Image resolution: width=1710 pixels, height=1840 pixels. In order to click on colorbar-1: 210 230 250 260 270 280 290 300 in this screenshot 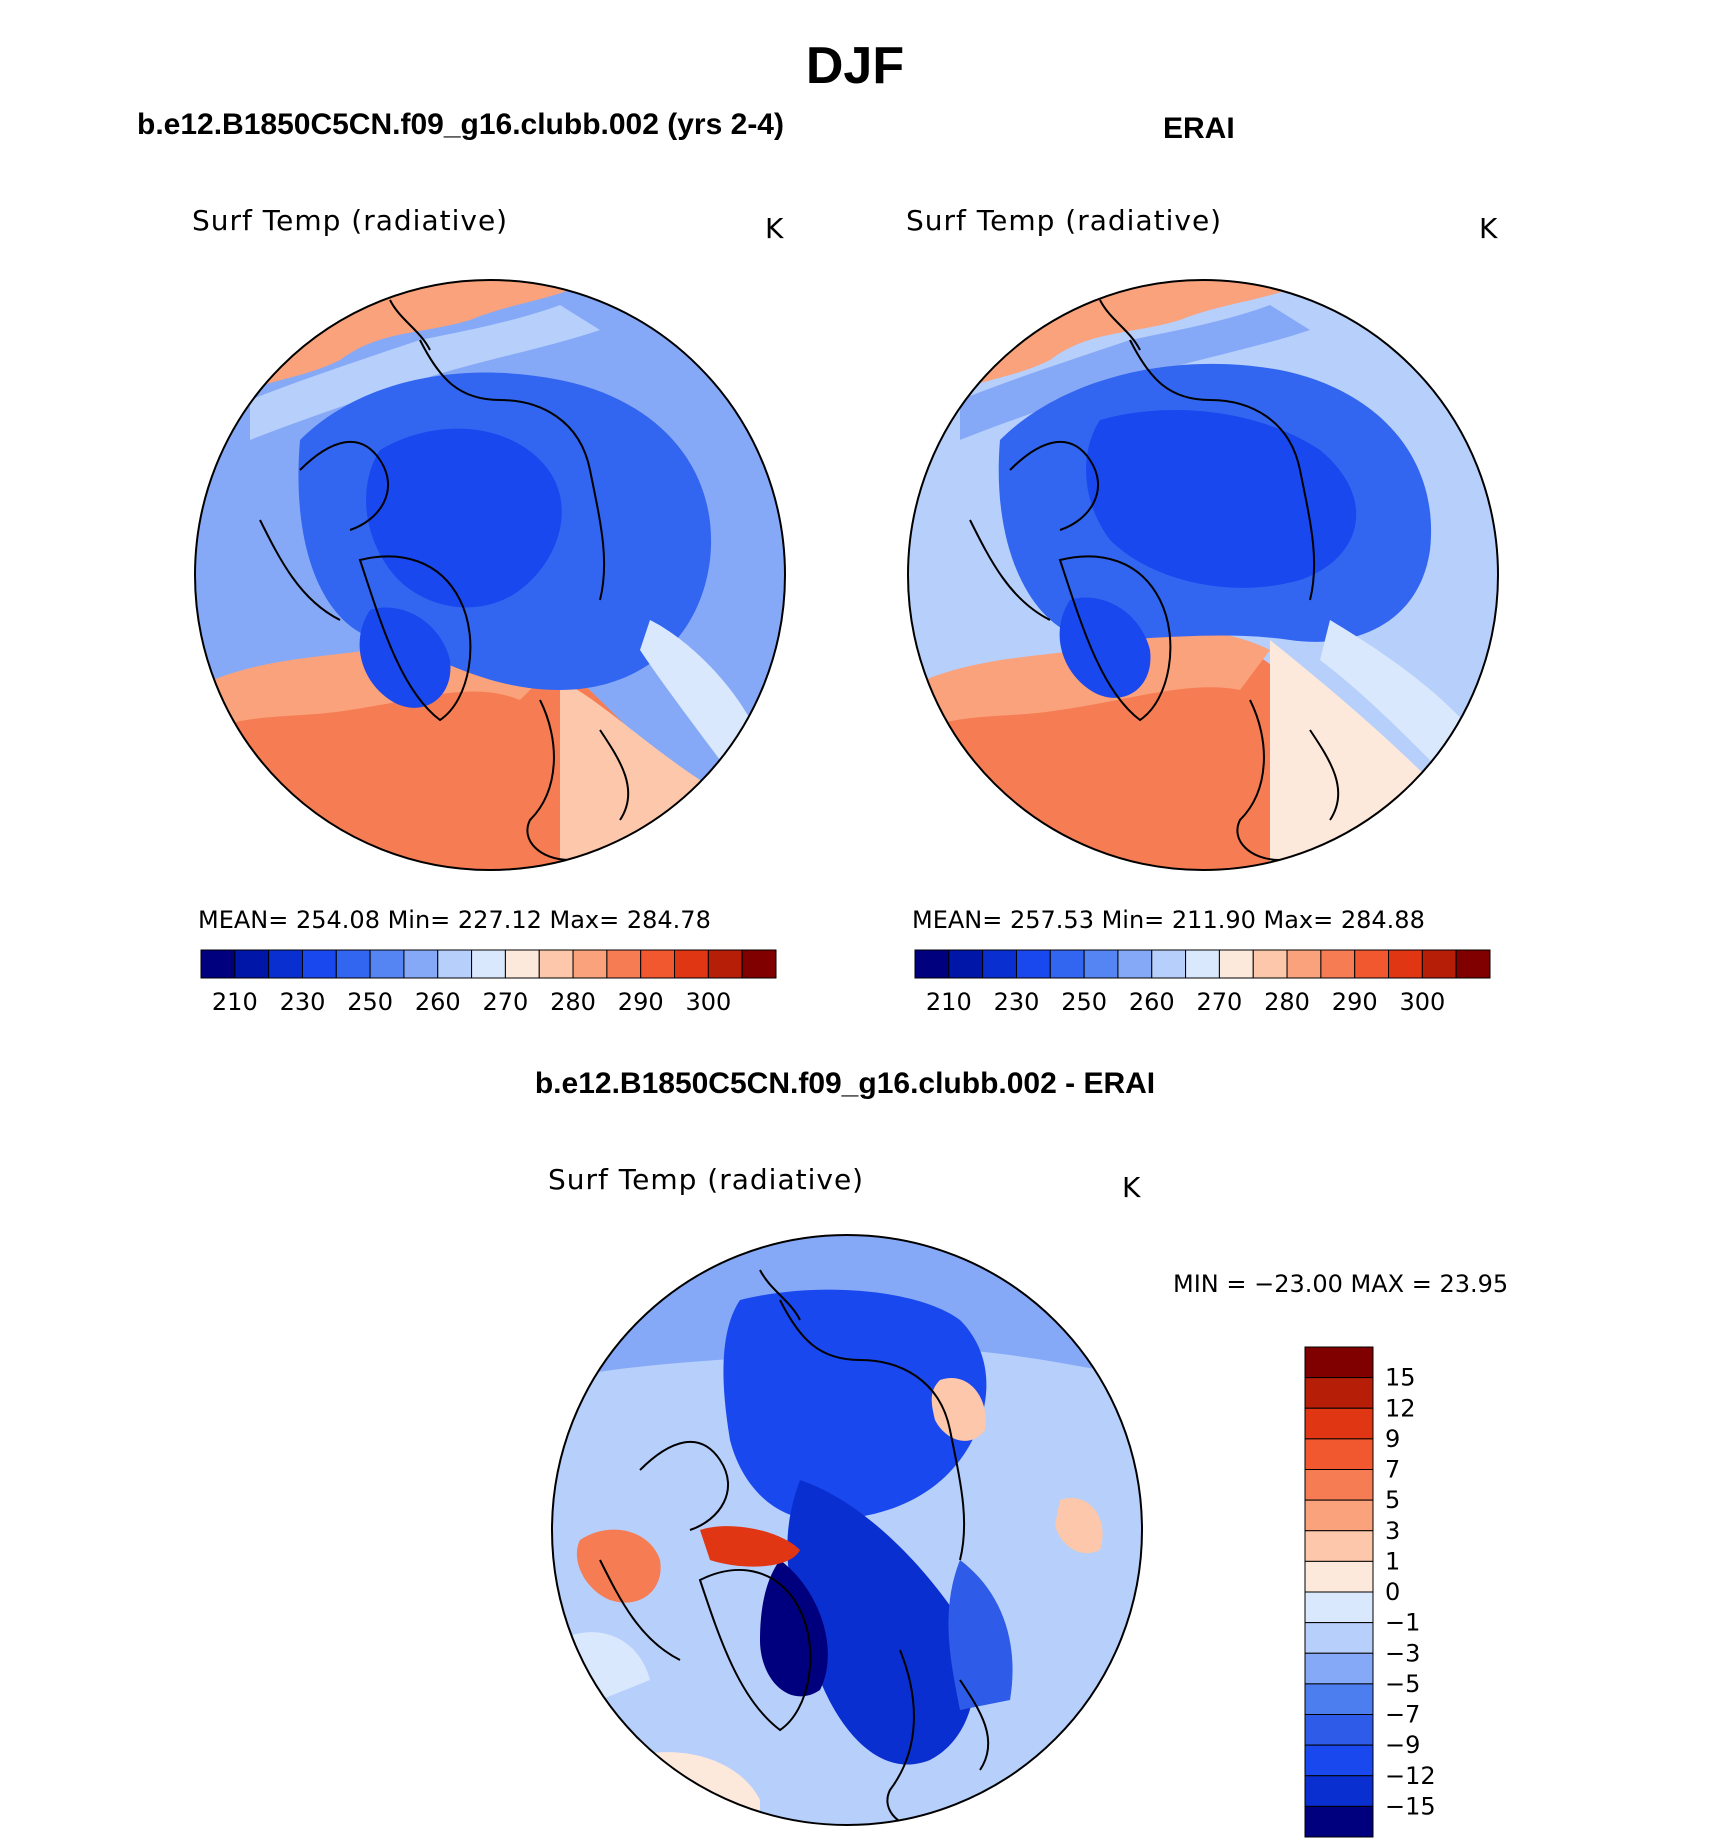, I will do `click(488, 982)`.